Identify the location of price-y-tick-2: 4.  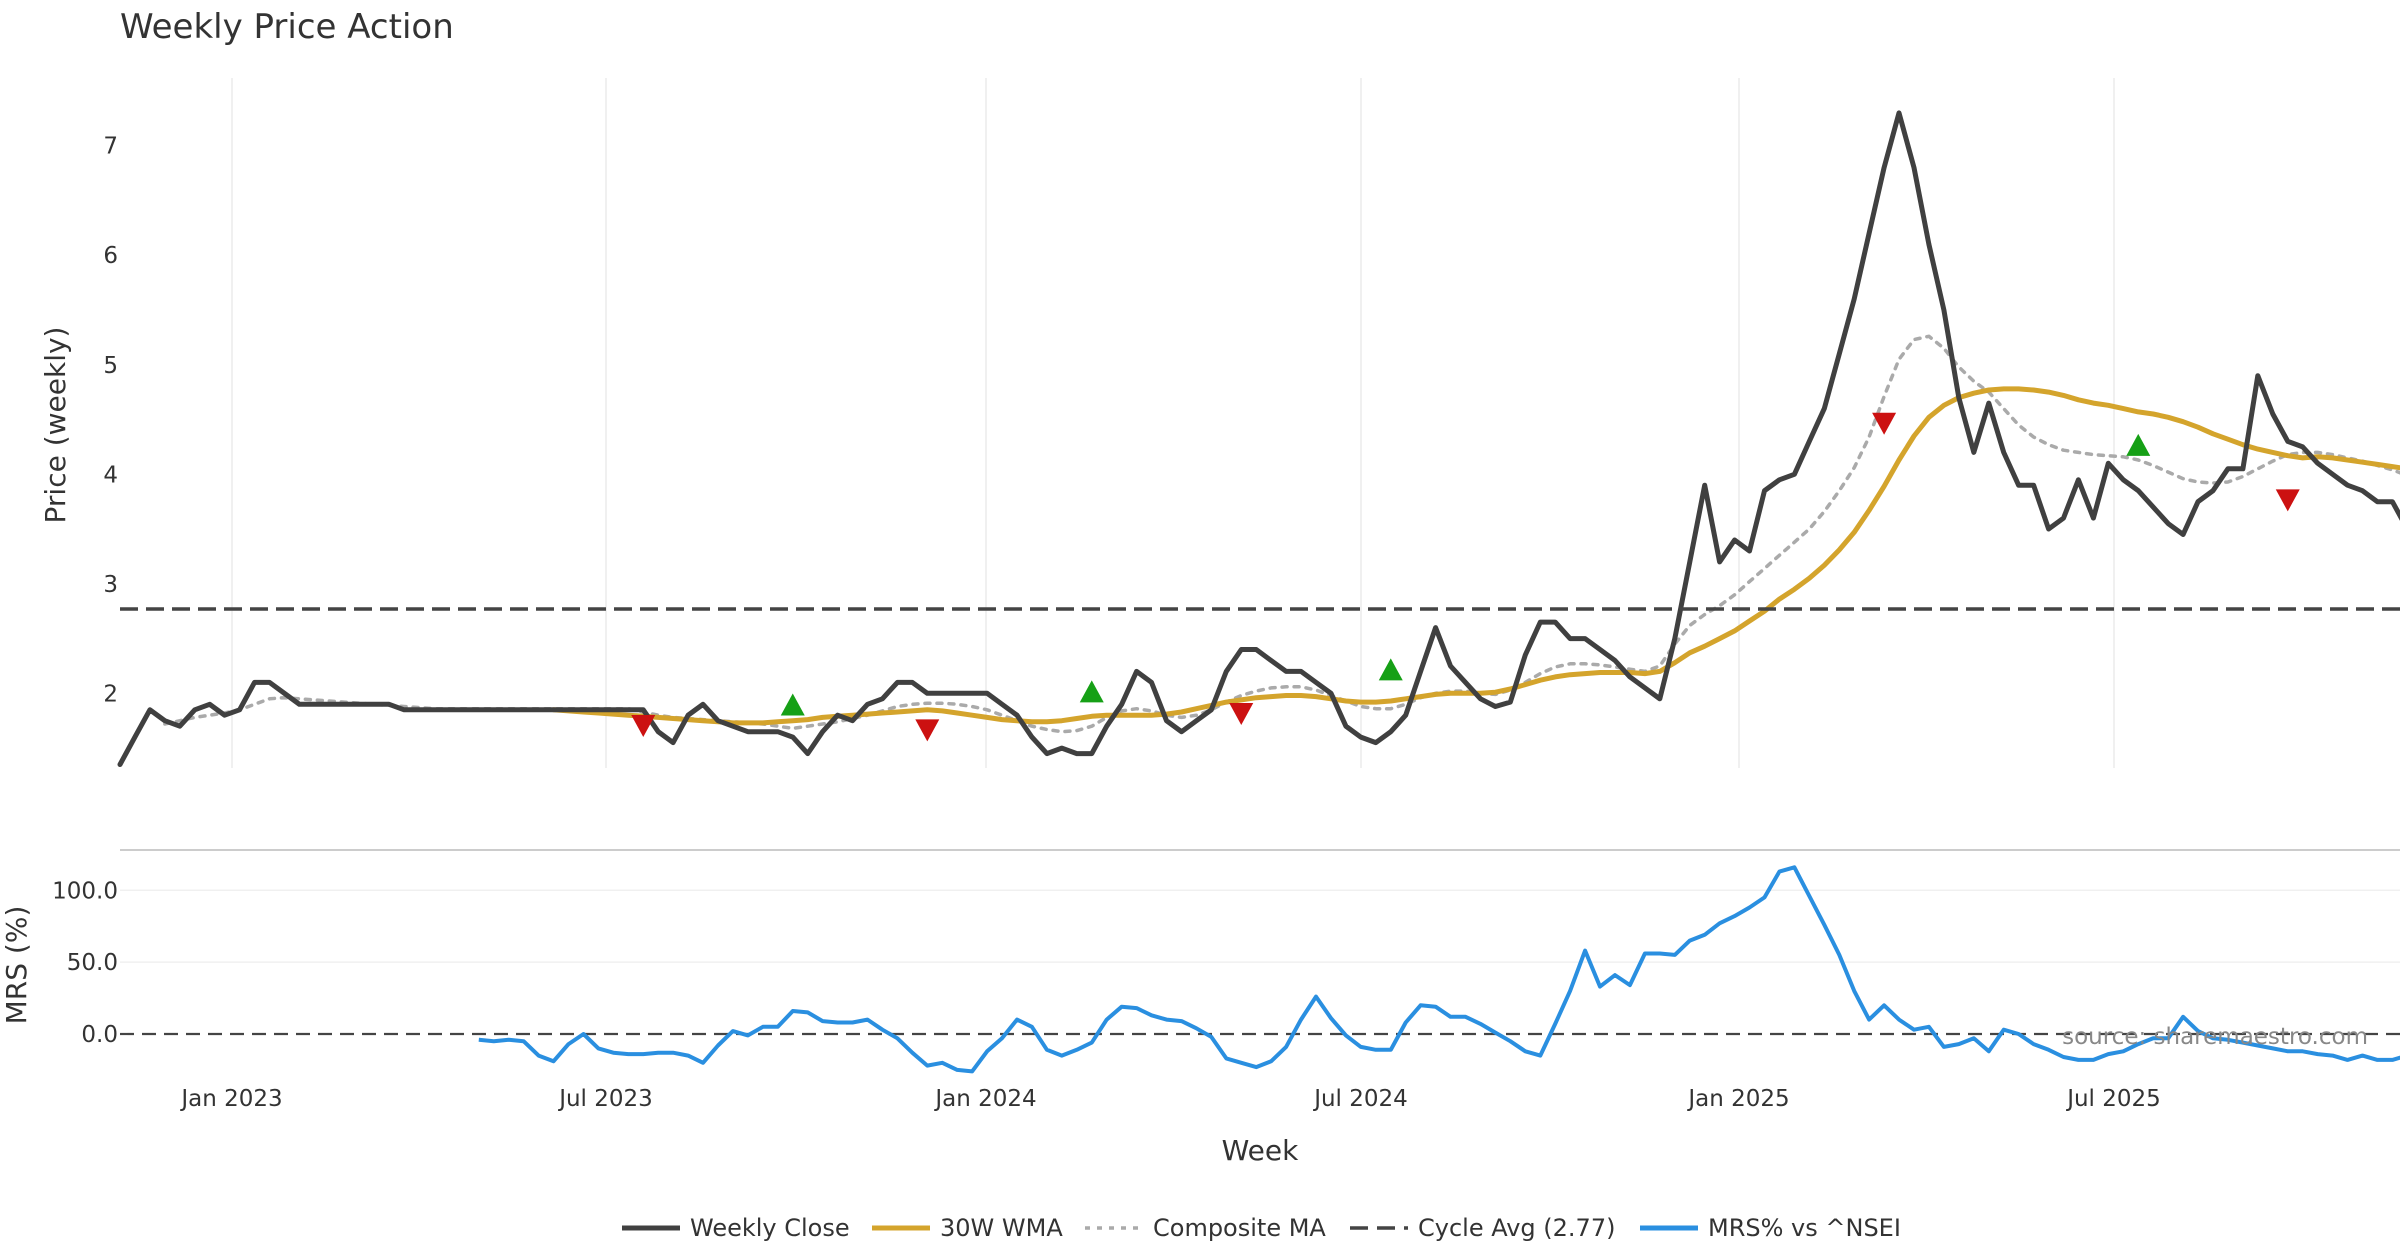
(110, 475).